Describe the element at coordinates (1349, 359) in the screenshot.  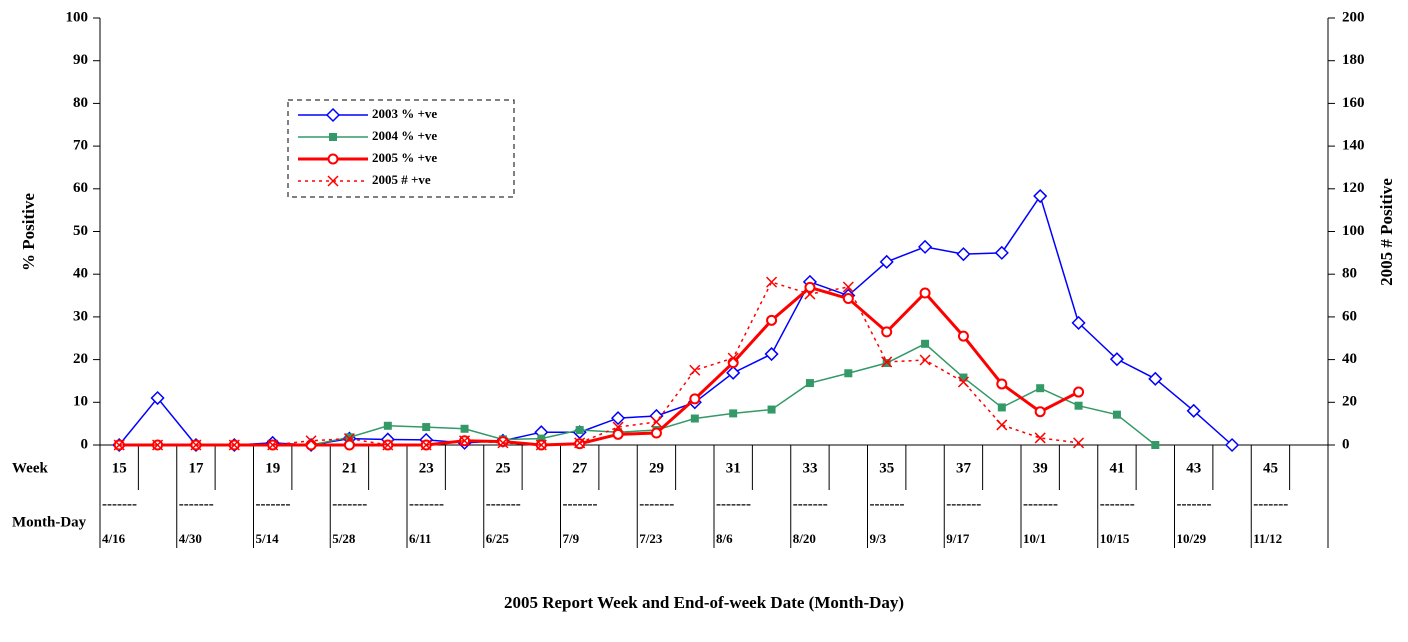
I see `y2-tick-label: 40` at that location.